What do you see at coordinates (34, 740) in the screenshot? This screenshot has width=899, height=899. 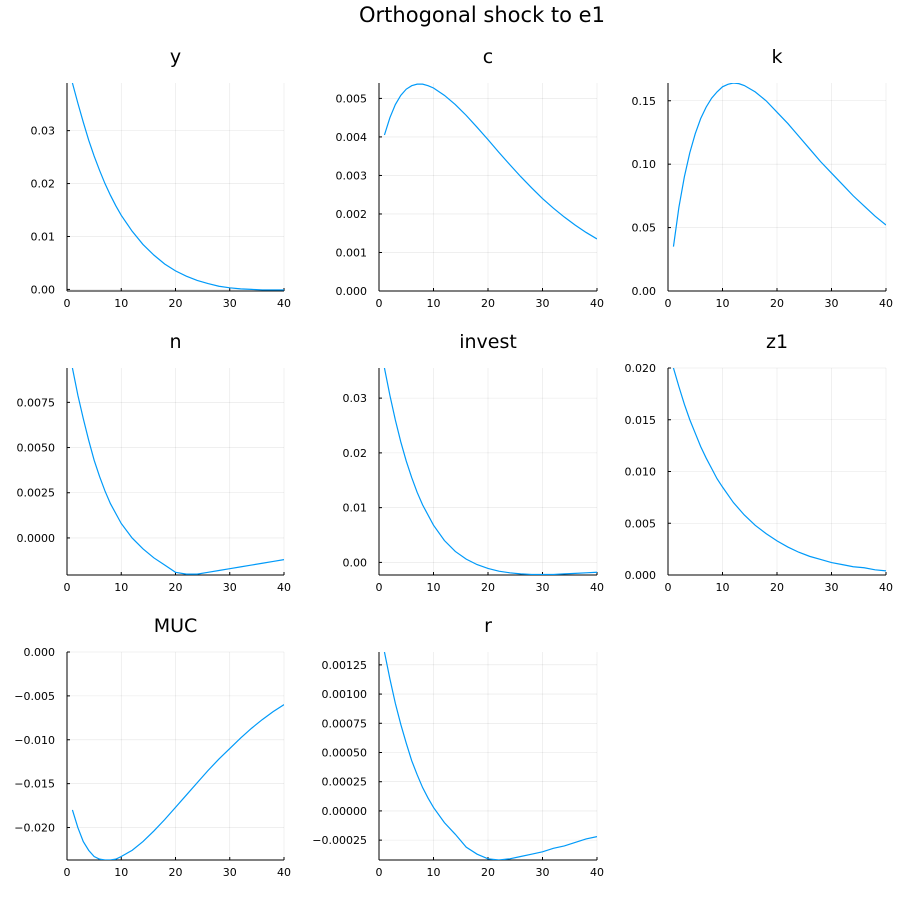 I see `y-tick-label: −0.010` at bounding box center [34, 740].